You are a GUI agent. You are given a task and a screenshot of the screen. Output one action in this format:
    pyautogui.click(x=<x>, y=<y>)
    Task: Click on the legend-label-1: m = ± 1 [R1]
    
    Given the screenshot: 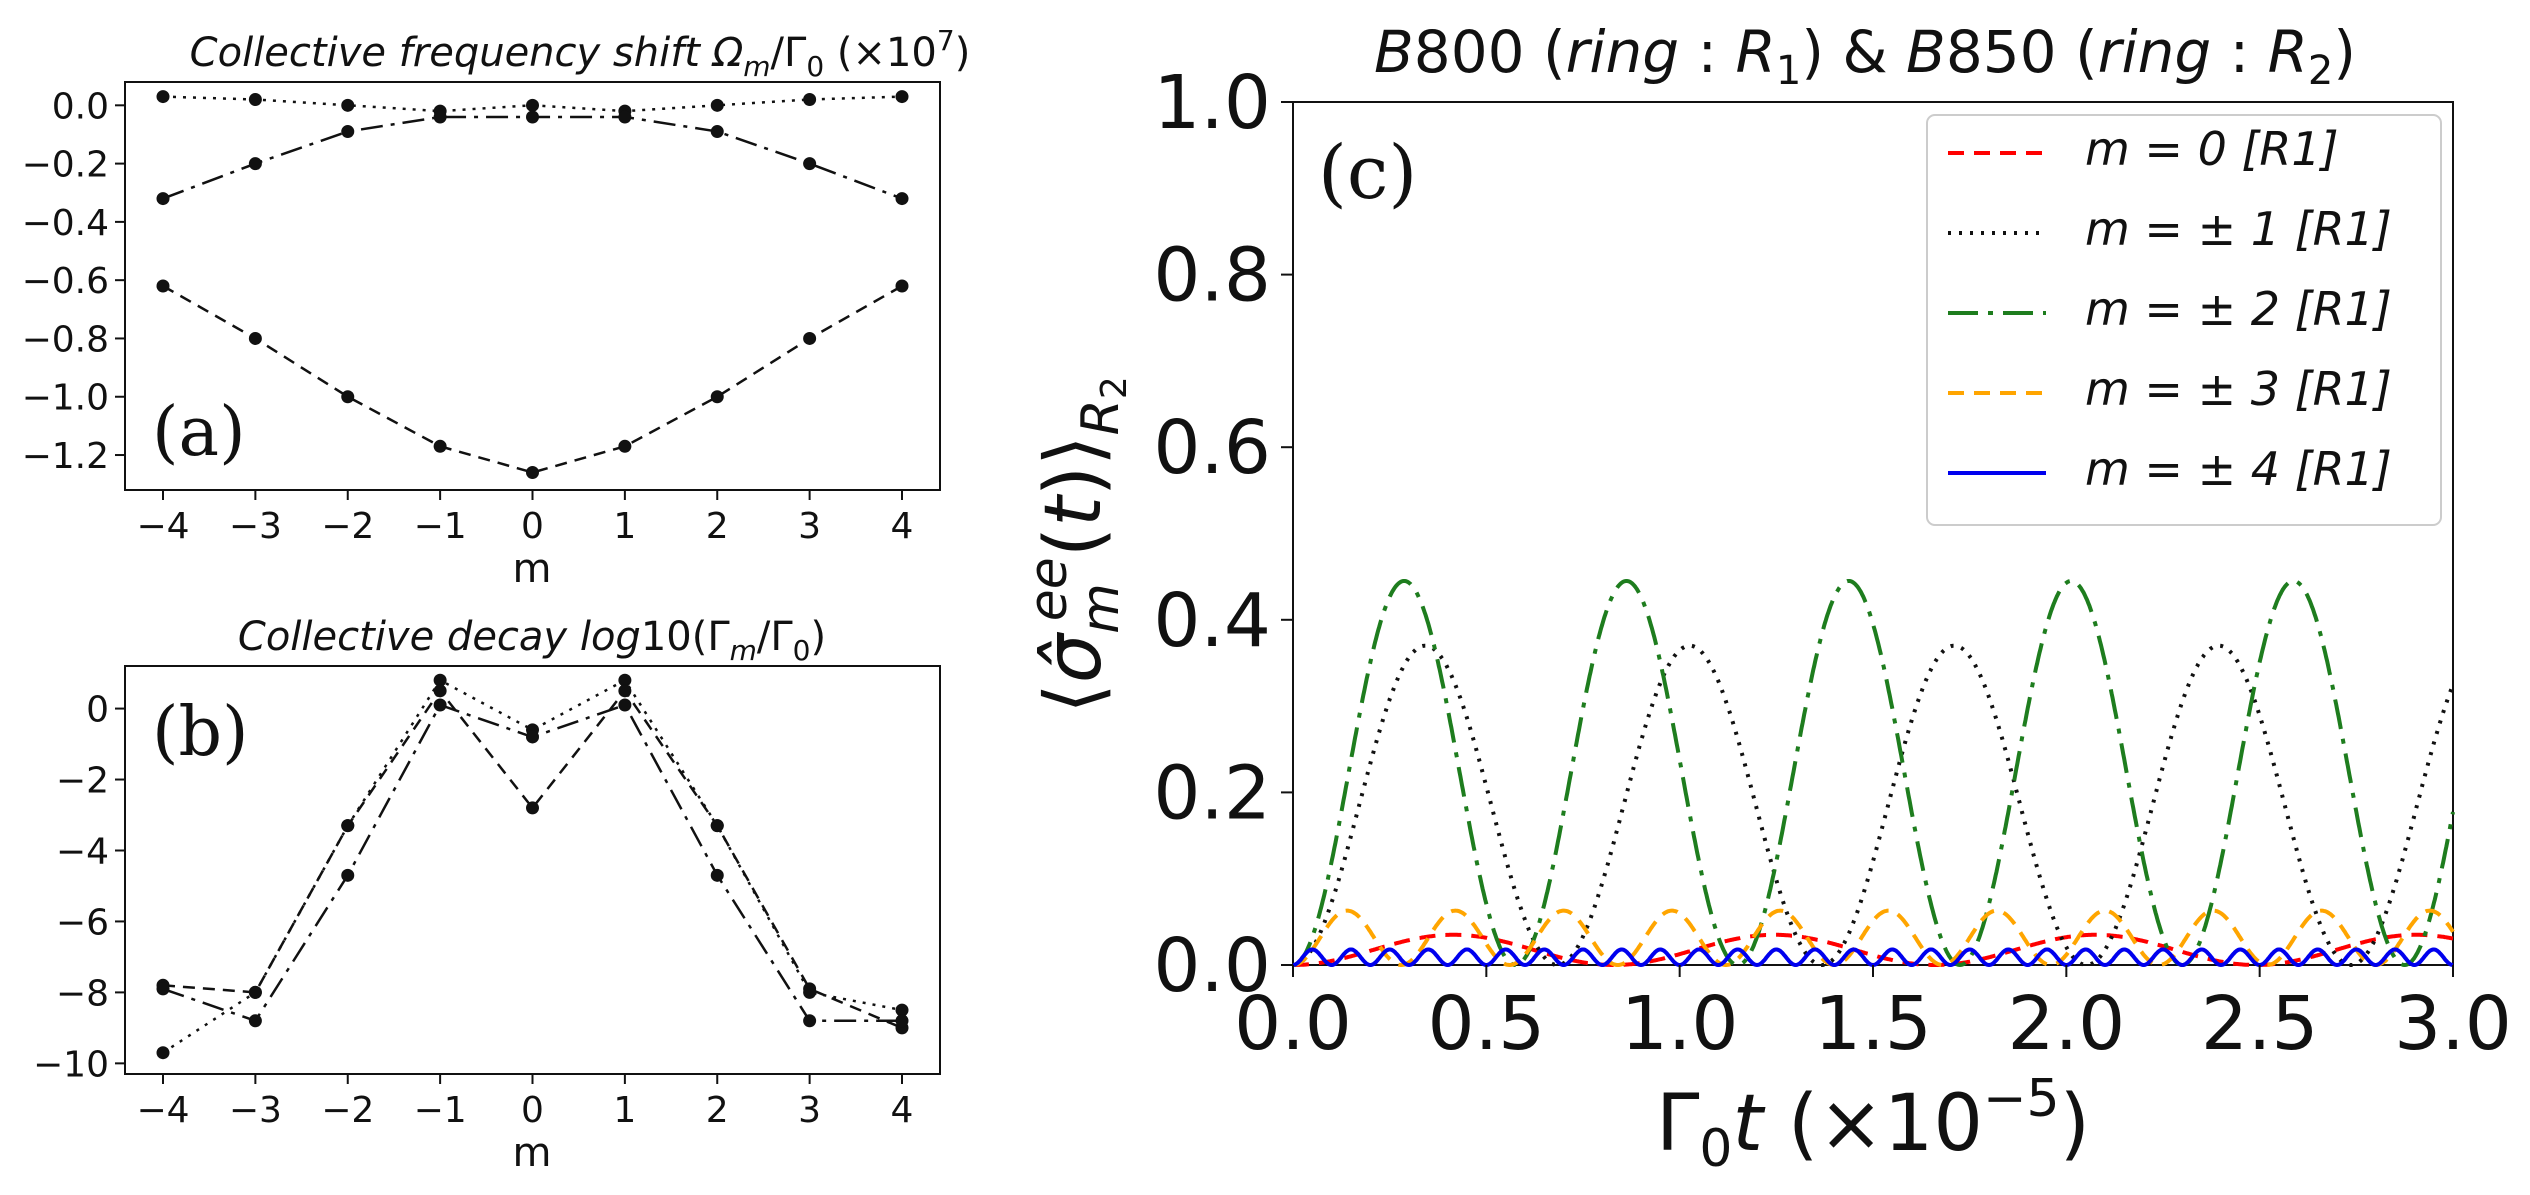 What is the action you would take?
    pyautogui.click(x=2238, y=229)
    